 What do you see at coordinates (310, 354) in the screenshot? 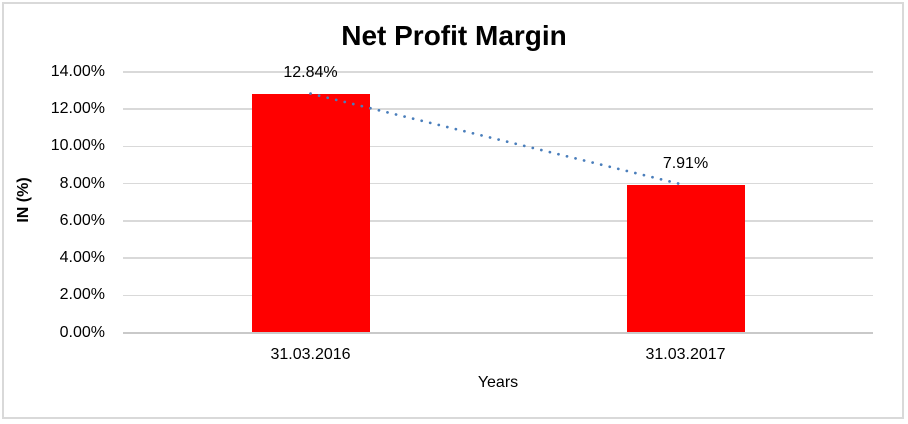
I see `x-tick-label: 31.03.2016` at bounding box center [310, 354].